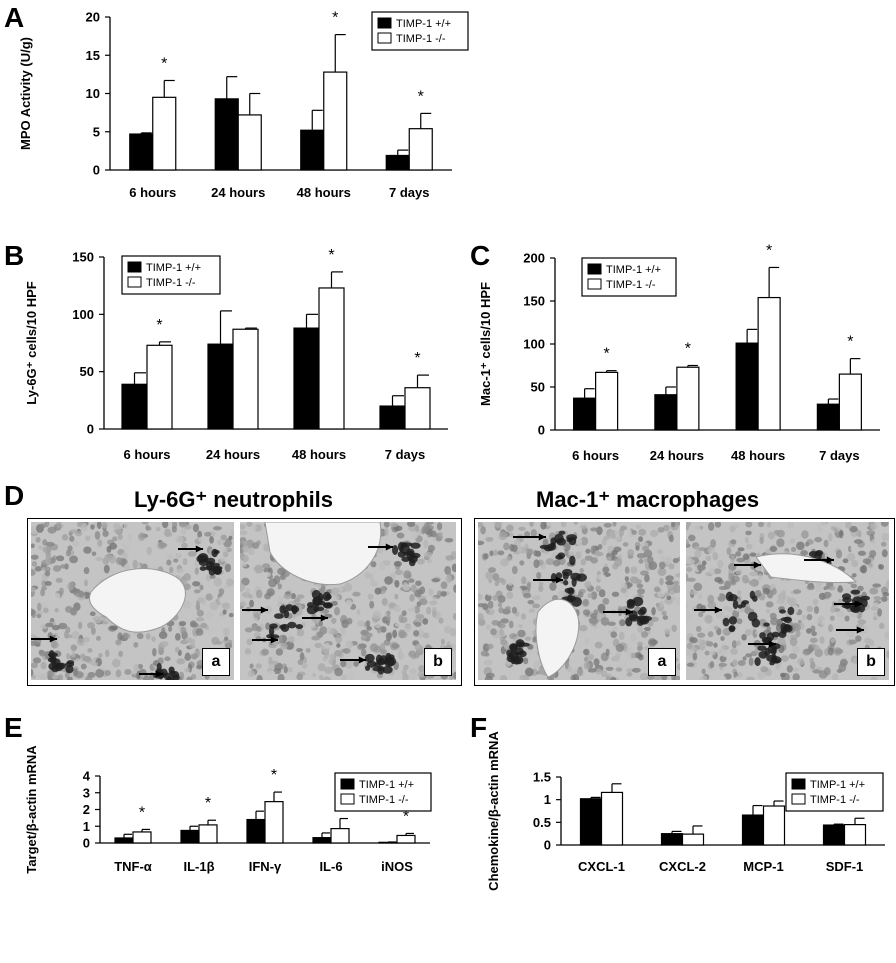  What do you see at coordinates (238, 192) in the screenshot?
I see `category-label: 24 hours` at bounding box center [238, 192].